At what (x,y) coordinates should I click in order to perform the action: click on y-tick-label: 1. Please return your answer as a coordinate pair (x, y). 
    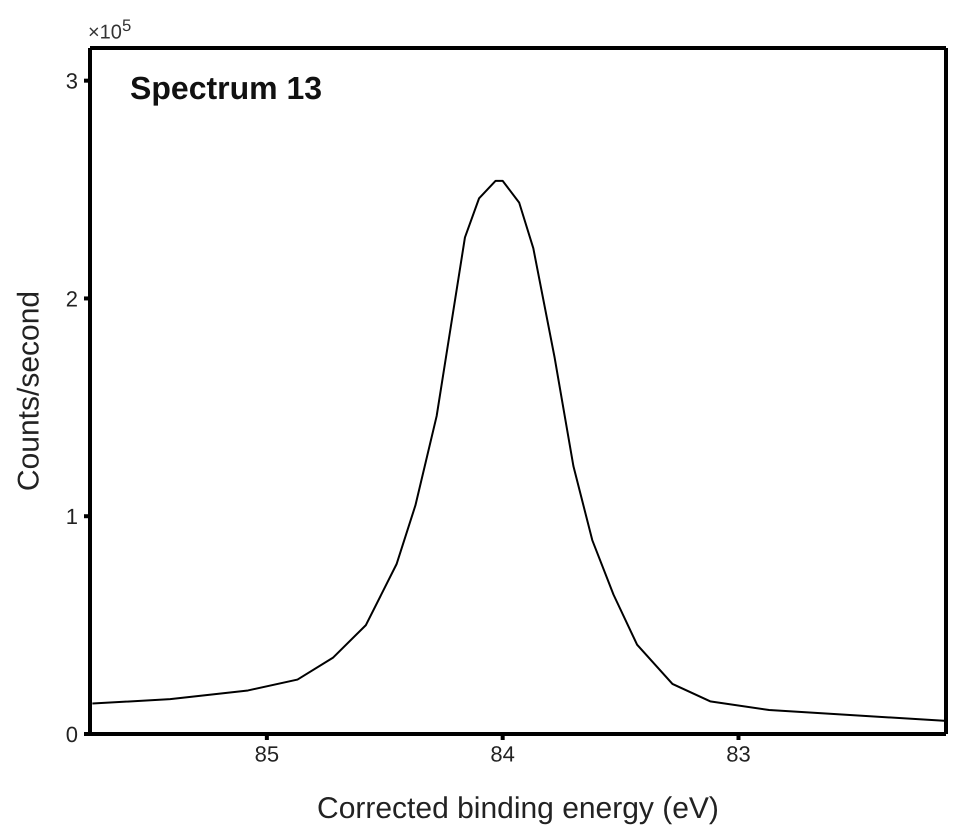
    Looking at the image, I should click on (72, 517).